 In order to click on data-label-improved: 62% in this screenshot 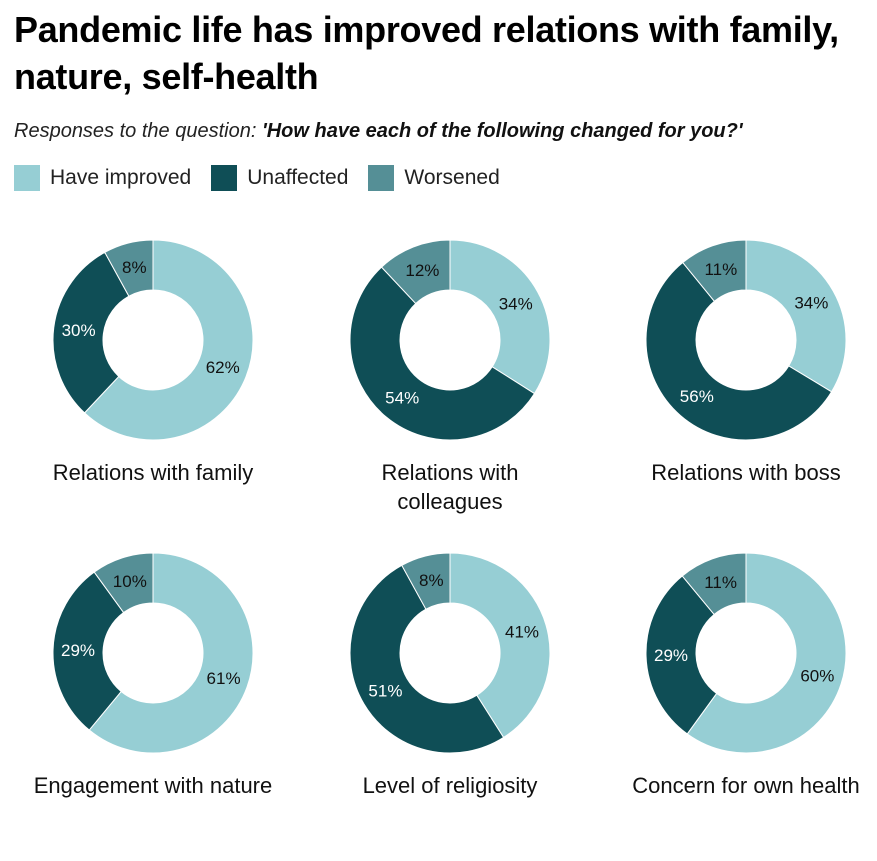, I will do `click(223, 367)`.